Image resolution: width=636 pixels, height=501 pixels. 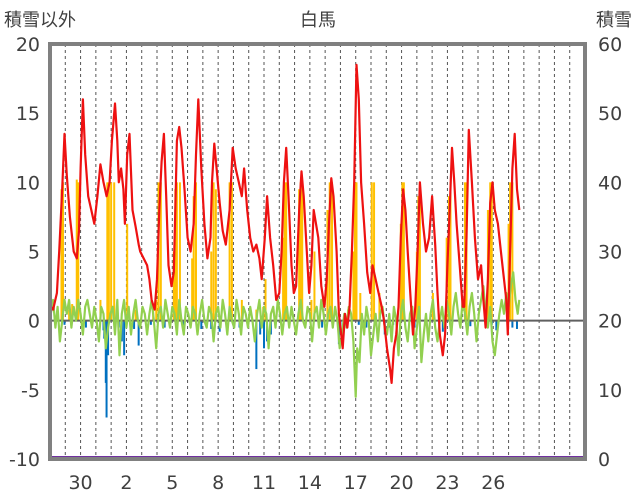 I want to click on x-tick-label: 23, so click(x=447, y=483).